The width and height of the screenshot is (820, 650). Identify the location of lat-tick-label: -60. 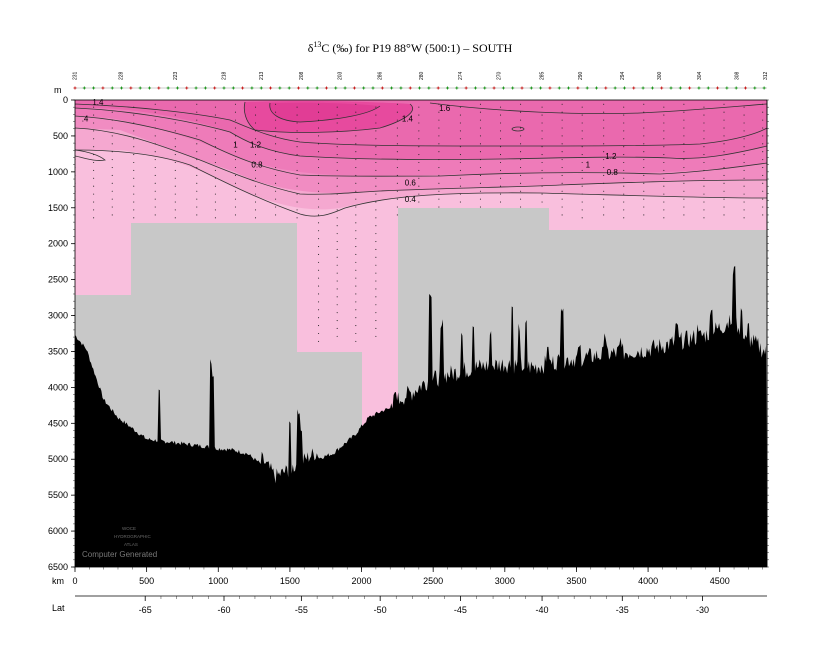
(223, 610).